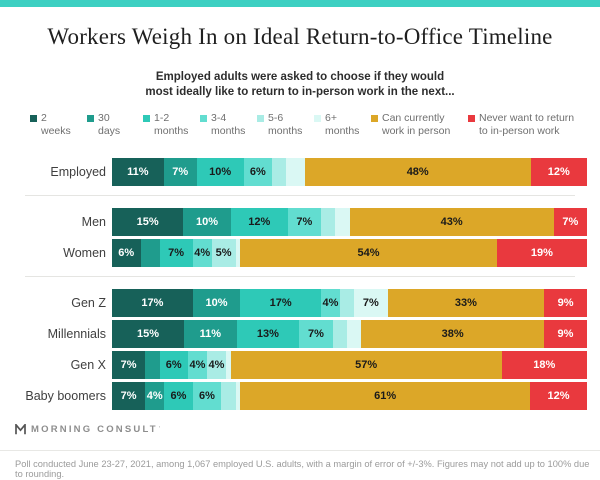 This screenshot has width=600, height=480. I want to click on bar-segment-can-currently-work-in-person: 43%, so click(451, 222).